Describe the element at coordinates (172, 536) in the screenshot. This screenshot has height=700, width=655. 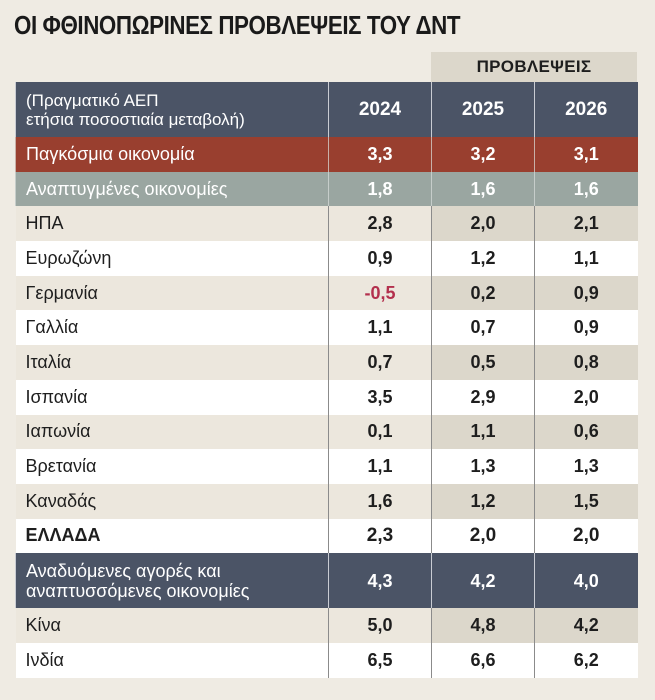
I see `row-label: ΕΛΛΑΔΑ` at that location.